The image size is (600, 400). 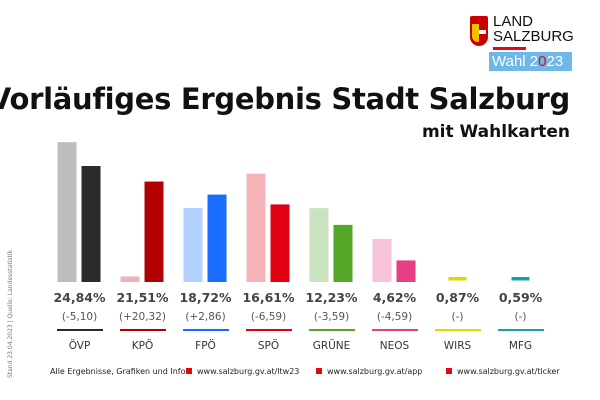 What do you see at coordinates (121, 371) in the screenshot?
I see `footer-label: Alle Ergebnisse, Grafiken und Infos:` at bounding box center [121, 371].